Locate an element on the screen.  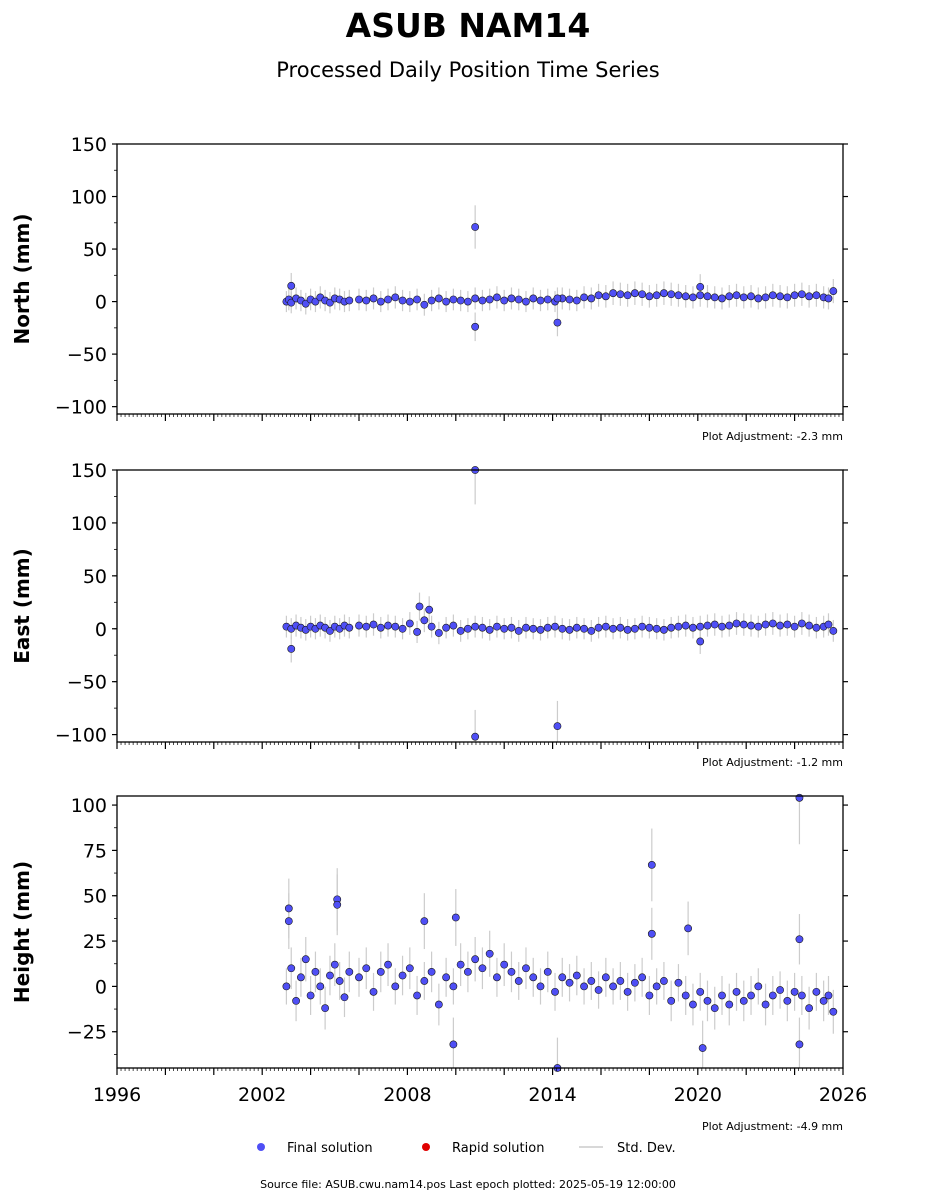
x-tick-label: 2008 is located at coordinates (407, 1095).